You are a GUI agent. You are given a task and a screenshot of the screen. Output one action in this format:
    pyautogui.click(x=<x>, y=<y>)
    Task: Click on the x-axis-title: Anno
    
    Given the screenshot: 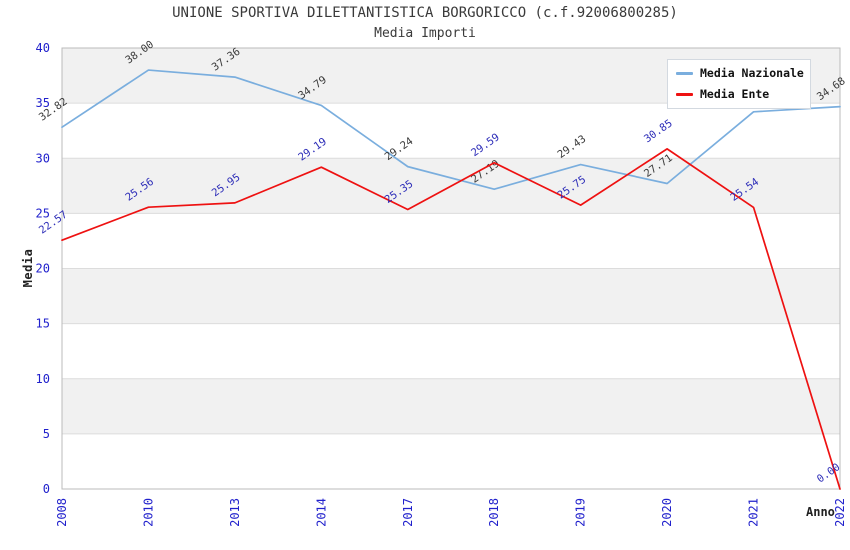 What is the action you would take?
    pyautogui.click(x=820, y=512)
    